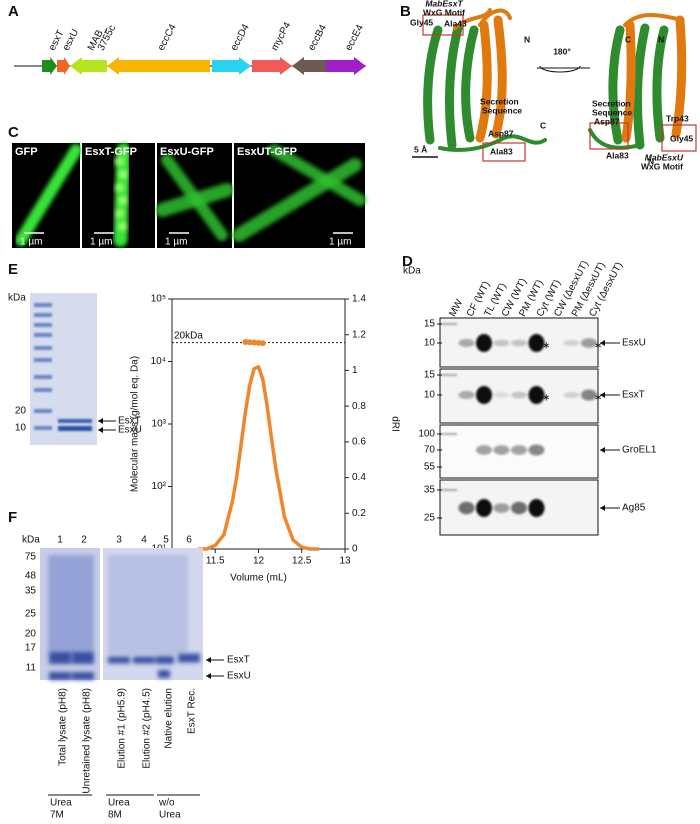 This screenshot has height=824, width=700. I want to click on label: C, so click(543, 125).